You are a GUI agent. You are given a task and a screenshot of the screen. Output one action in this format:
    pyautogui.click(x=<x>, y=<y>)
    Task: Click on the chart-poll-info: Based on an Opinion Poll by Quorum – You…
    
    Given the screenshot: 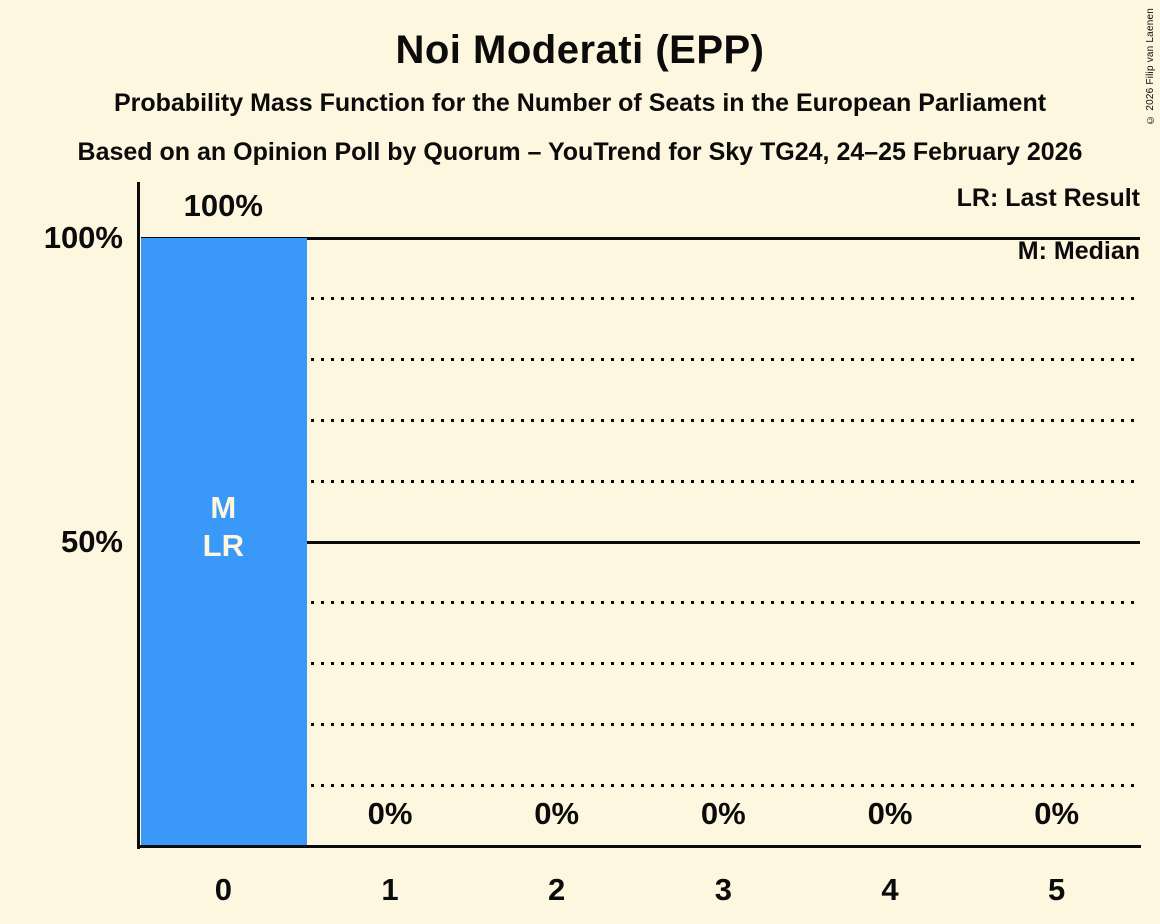 What is the action you would take?
    pyautogui.click(x=580, y=152)
    